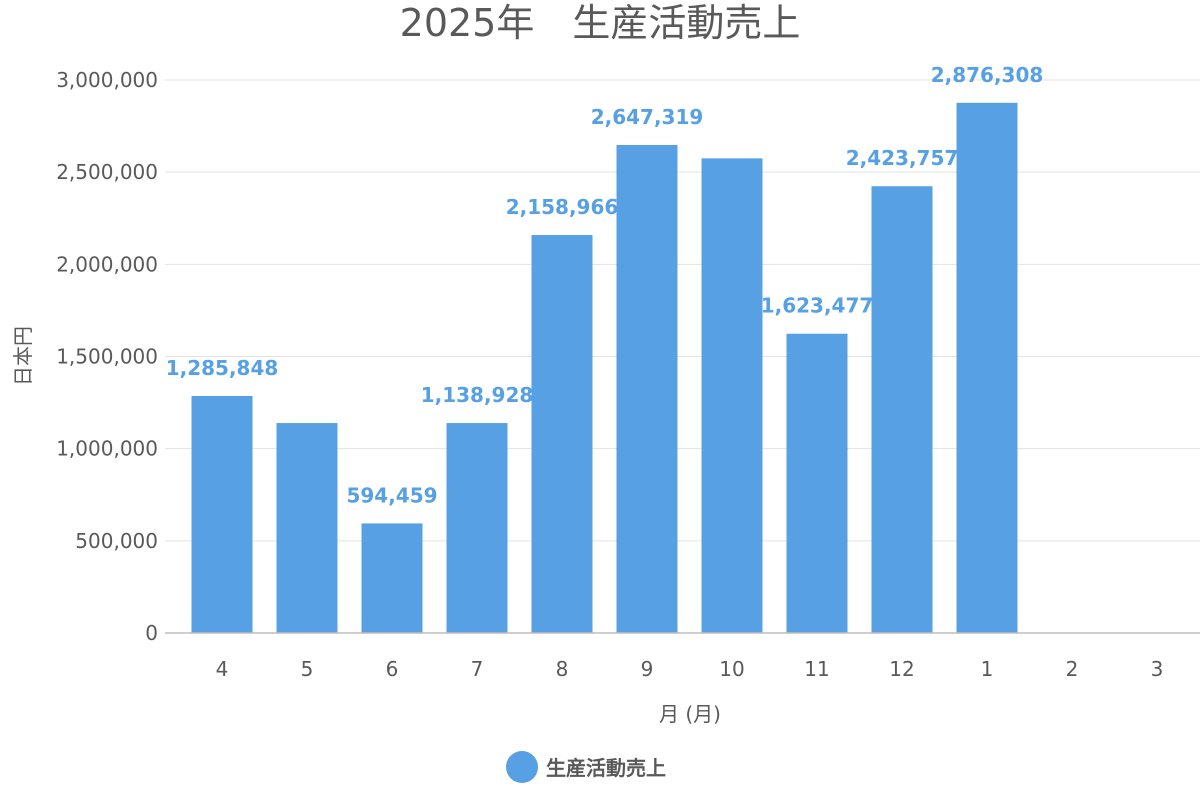  I want to click on data-label: 2,876,308, so click(987, 75).